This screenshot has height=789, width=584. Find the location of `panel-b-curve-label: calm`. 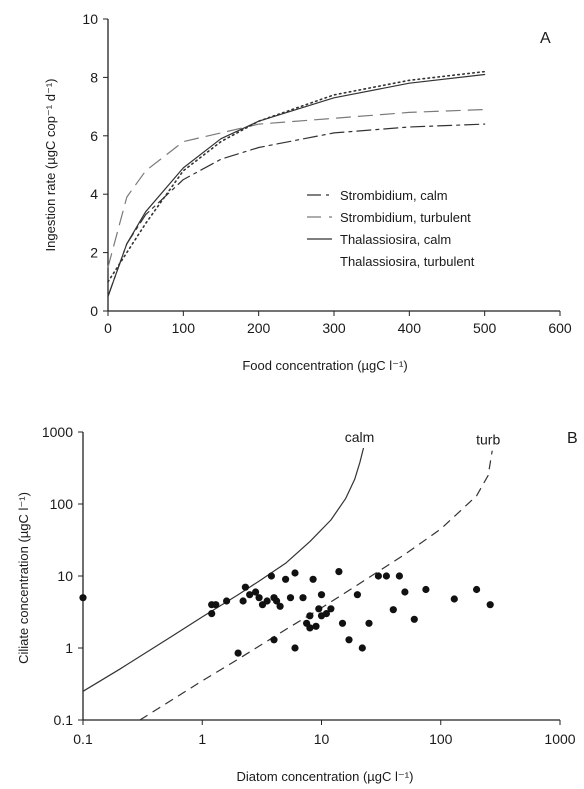

panel-b-curve-label: calm is located at coordinates (360, 437).